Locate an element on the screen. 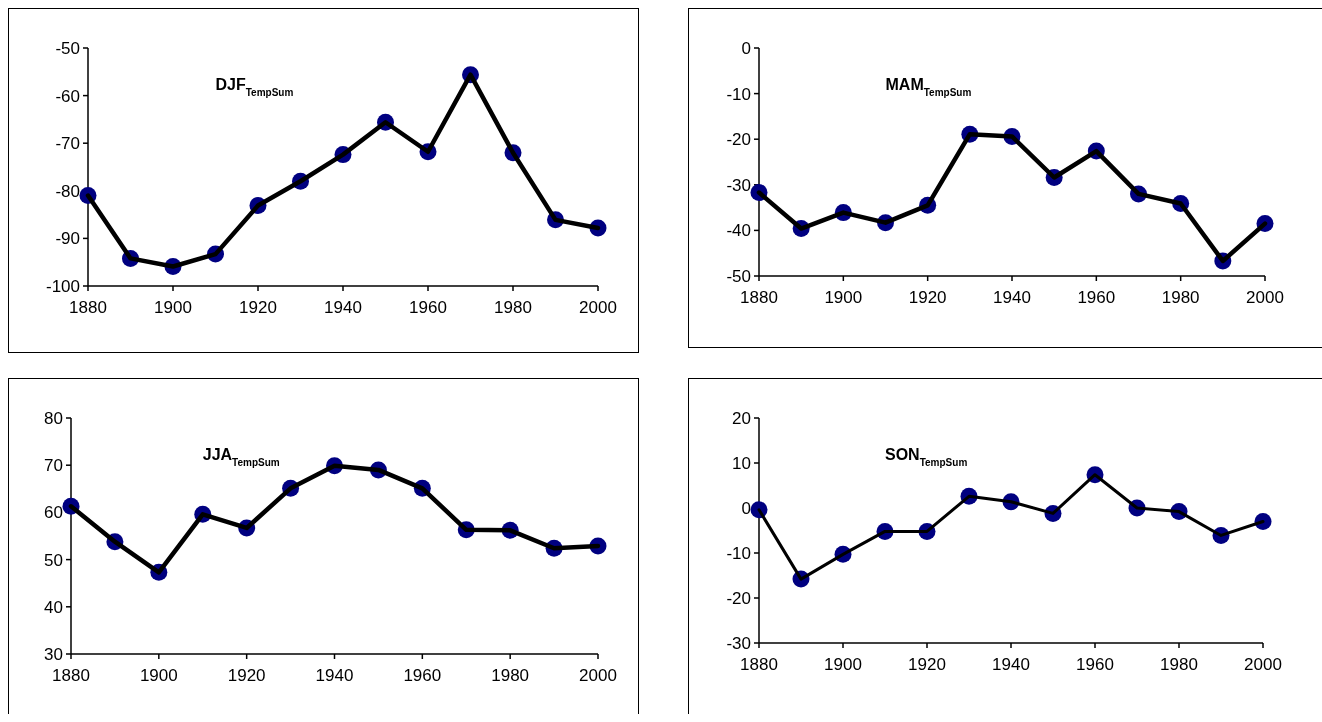 This screenshot has width=1322, height=722. text: MAM$_{TempSum}$ is located at coordinates (928, 87).